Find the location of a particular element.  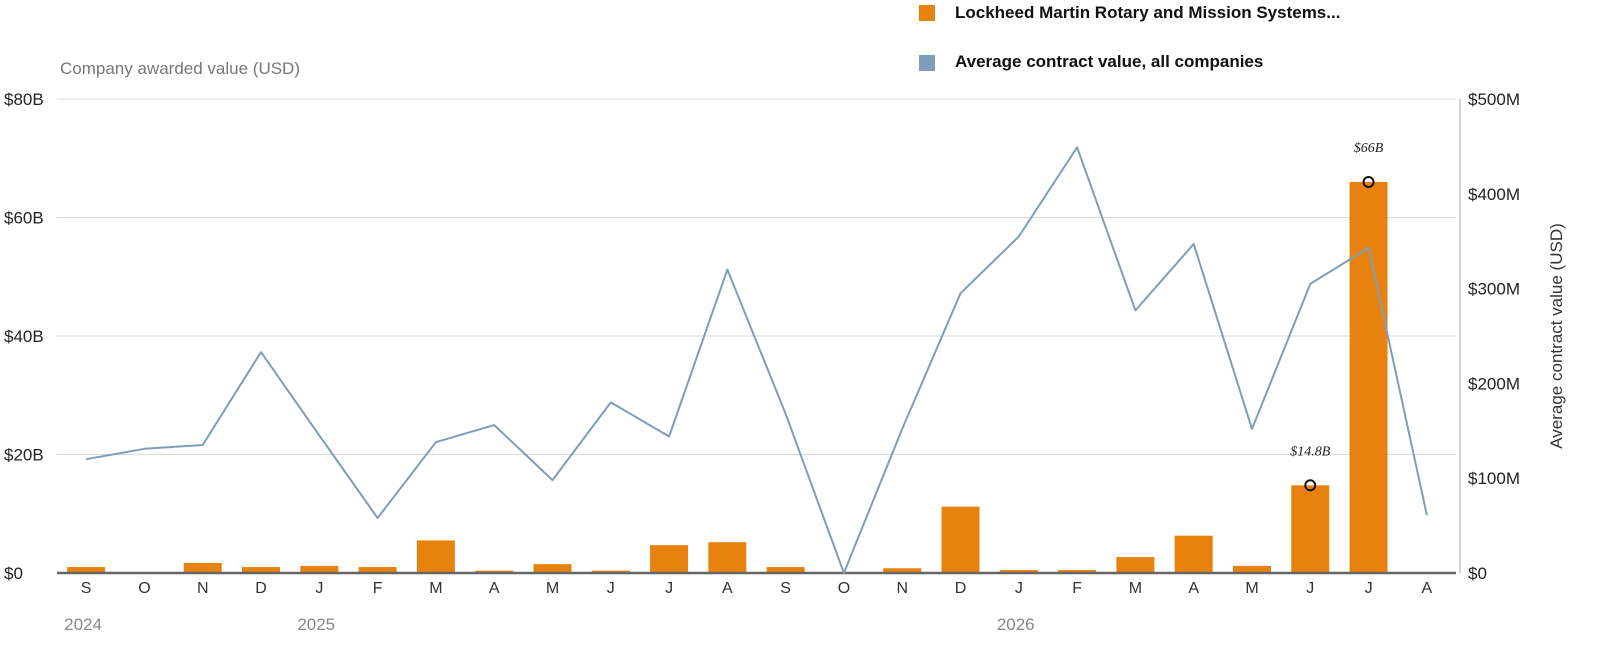

y-left-tick-label: $40B is located at coordinates (24, 336).